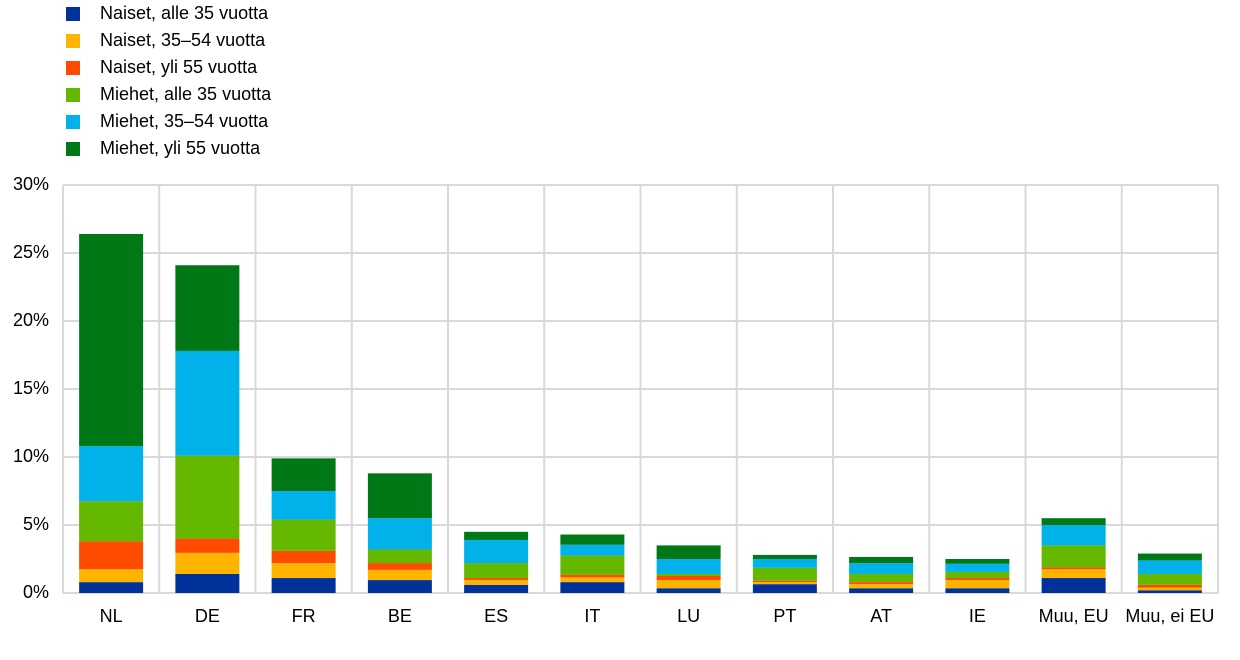  Describe the element at coordinates (399, 616) in the screenshot. I see `x-tick-label: BE` at that location.